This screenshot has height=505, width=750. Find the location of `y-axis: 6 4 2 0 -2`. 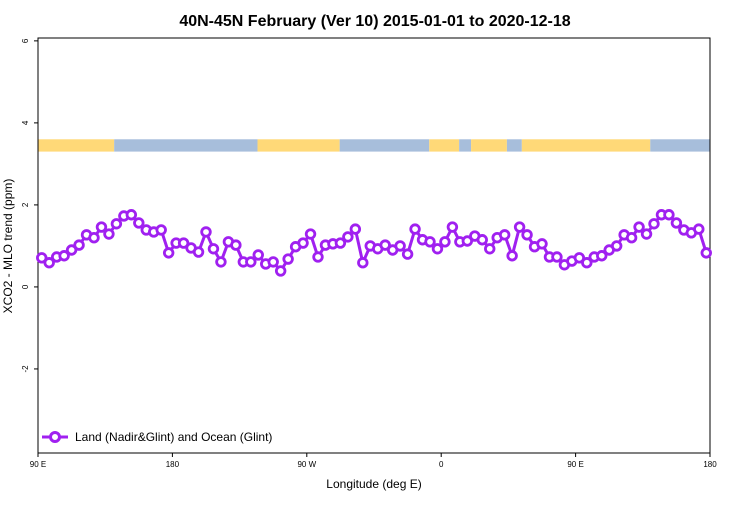

y-axis: 6 4 2 0 -2 is located at coordinates (29, 205).